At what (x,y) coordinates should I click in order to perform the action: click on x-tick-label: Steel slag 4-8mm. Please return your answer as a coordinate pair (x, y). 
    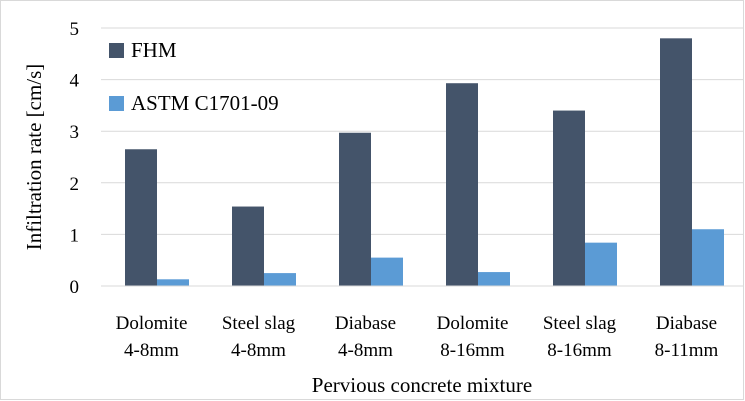
    Looking at the image, I should click on (259, 337).